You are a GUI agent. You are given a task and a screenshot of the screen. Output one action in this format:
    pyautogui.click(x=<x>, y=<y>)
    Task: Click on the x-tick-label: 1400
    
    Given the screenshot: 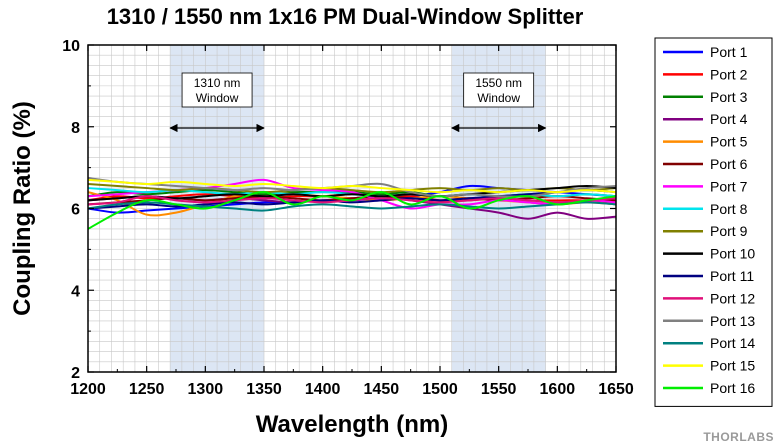 What is the action you would take?
    pyautogui.click(x=323, y=389)
    